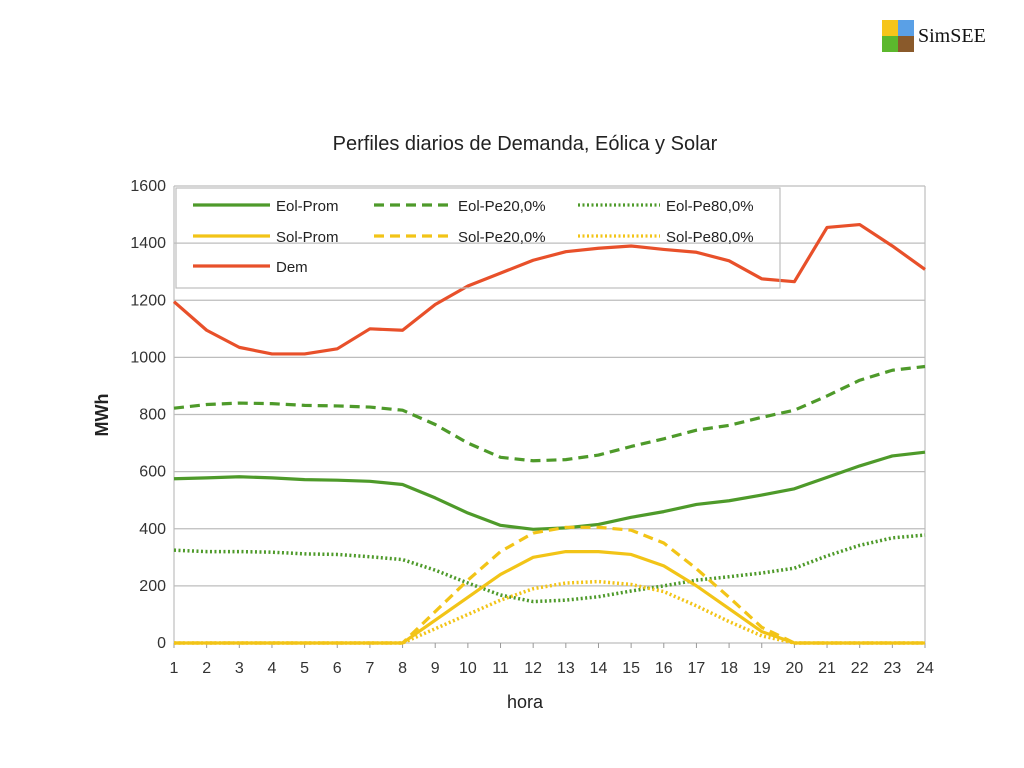 This screenshot has height=768, width=1024. Describe the element at coordinates (174, 668) in the screenshot. I see `x-tick-label: 1` at that location.